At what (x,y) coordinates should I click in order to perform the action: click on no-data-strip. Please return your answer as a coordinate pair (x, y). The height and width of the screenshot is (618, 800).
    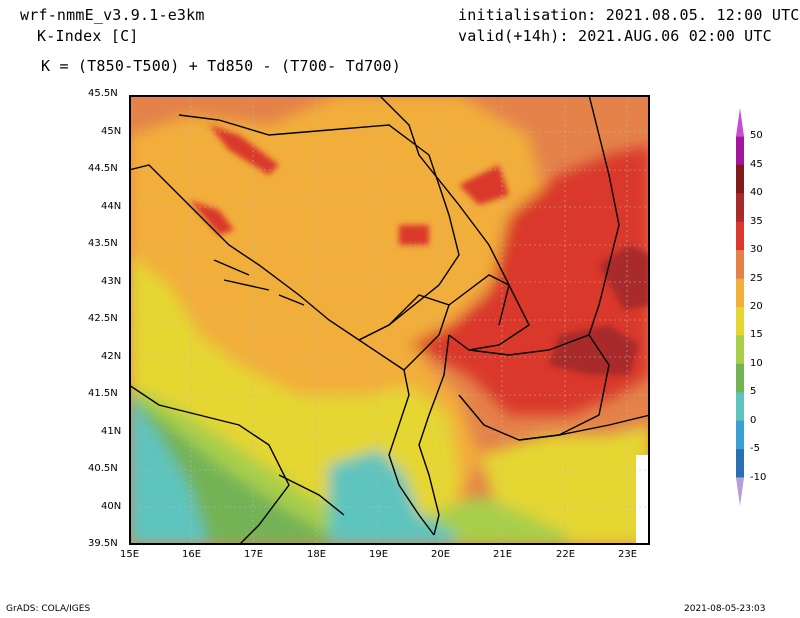
    Looking at the image, I should click on (643, 500).